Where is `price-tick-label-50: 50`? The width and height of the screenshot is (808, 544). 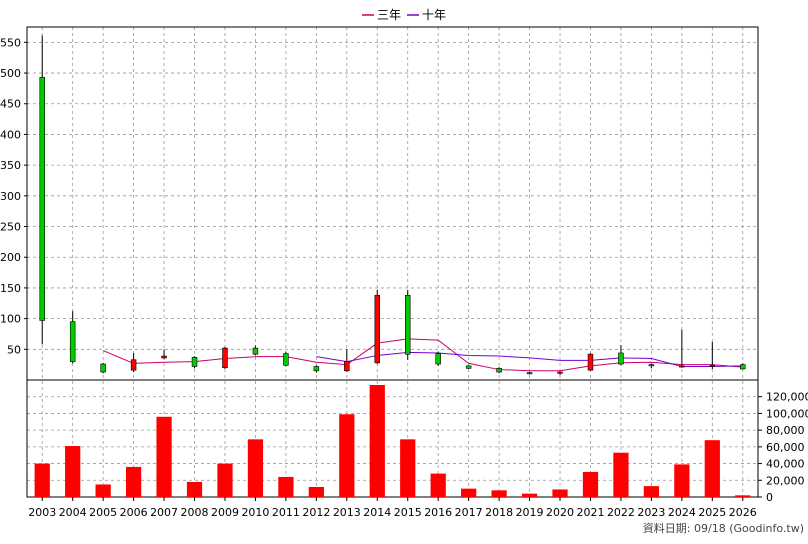
price-tick-label-50: 50 is located at coordinates (14, 349).